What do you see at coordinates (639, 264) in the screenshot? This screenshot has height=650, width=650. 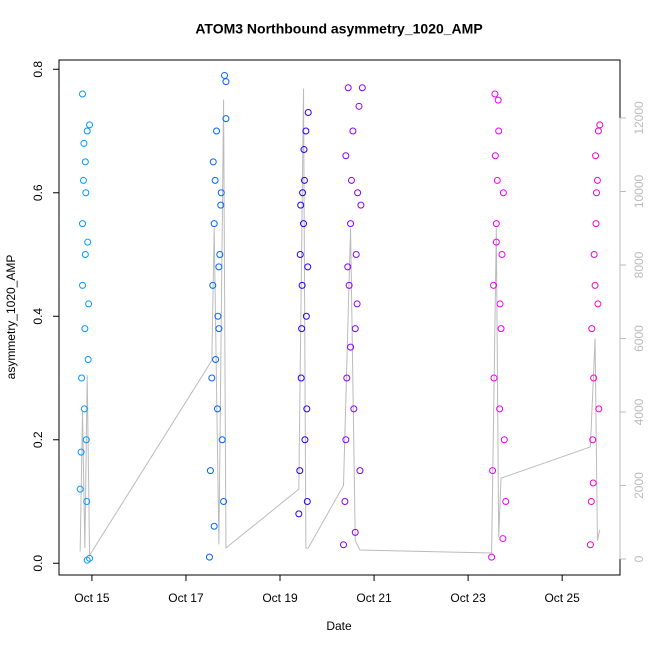 I see `y2-tick-label: 8000` at bounding box center [639, 264].